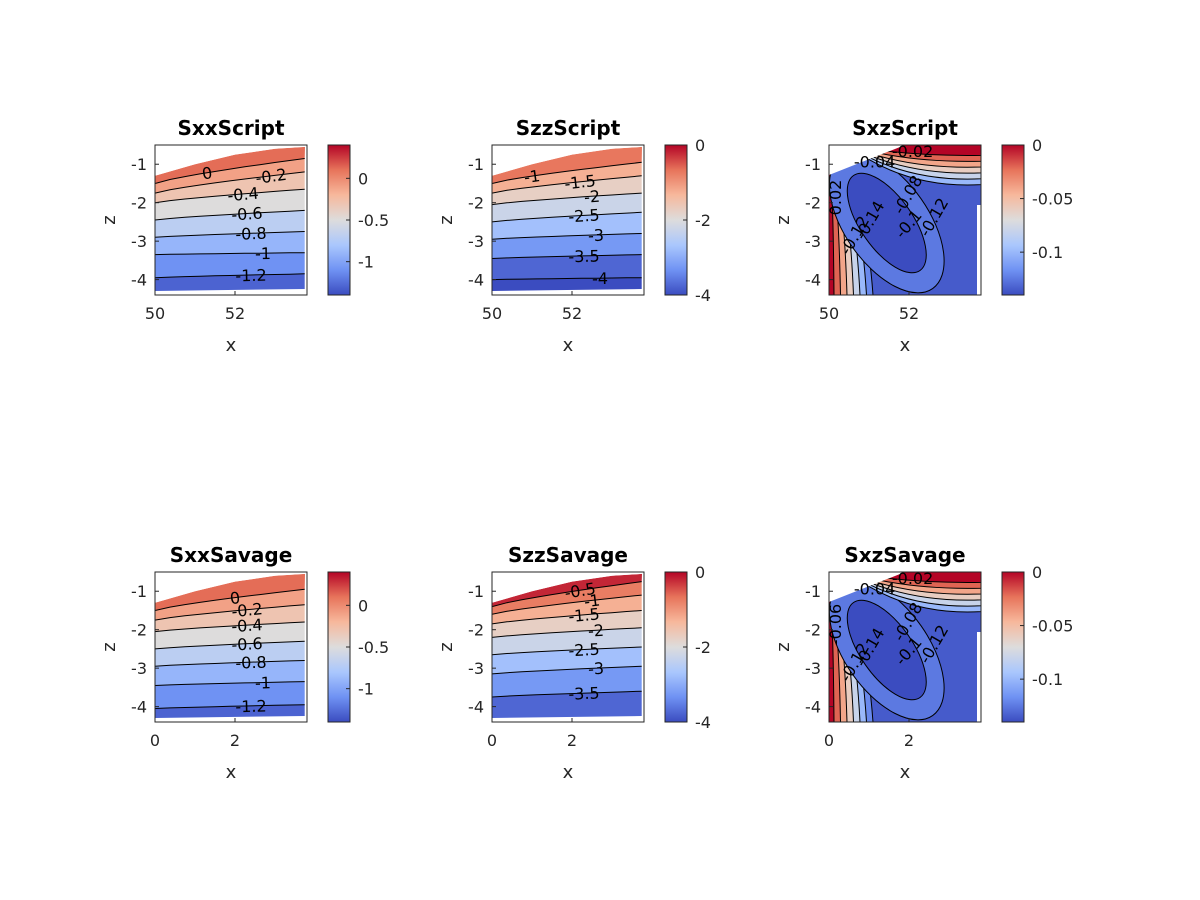 This screenshot has height=900, width=1200. I want to click on x-tick-label: 2, so click(909, 740).